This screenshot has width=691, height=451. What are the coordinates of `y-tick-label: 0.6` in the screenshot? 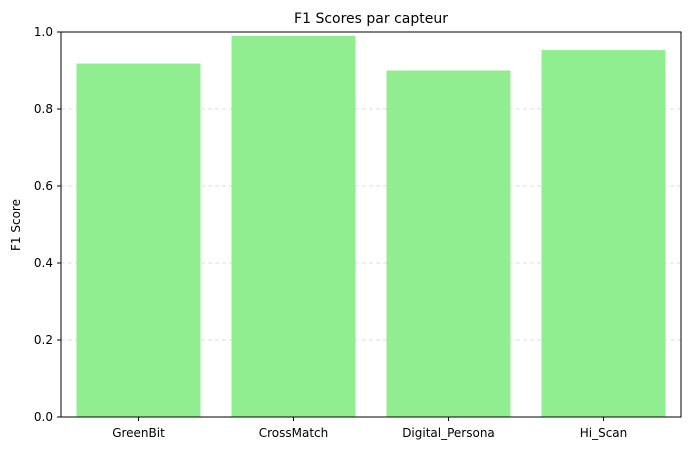 It's located at (43, 186).